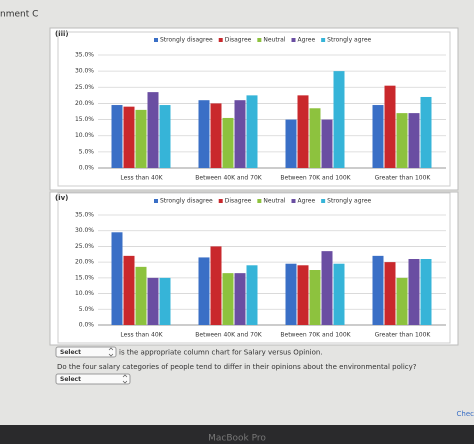  Describe the element at coordinates (465, 414) in the screenshot. I see `check-button: Chec` at that location.